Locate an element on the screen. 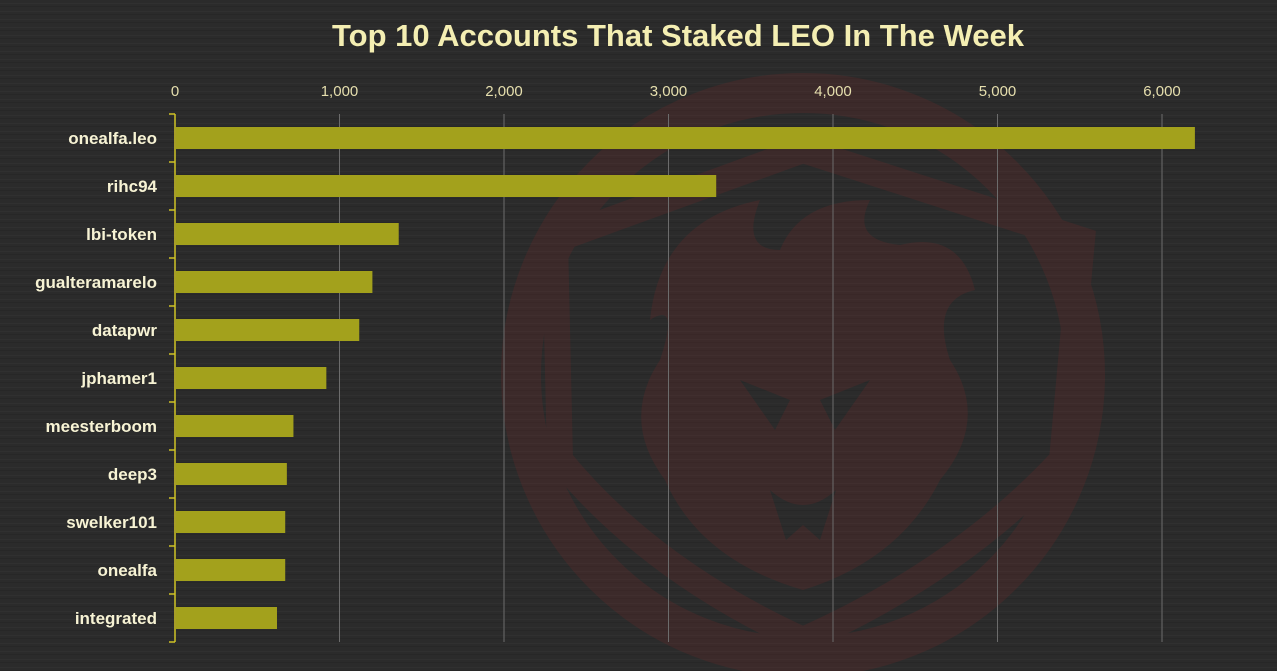 This screenshot has height=671, width=1277. category-label: lbi-token is located at coordinates (121, 234).